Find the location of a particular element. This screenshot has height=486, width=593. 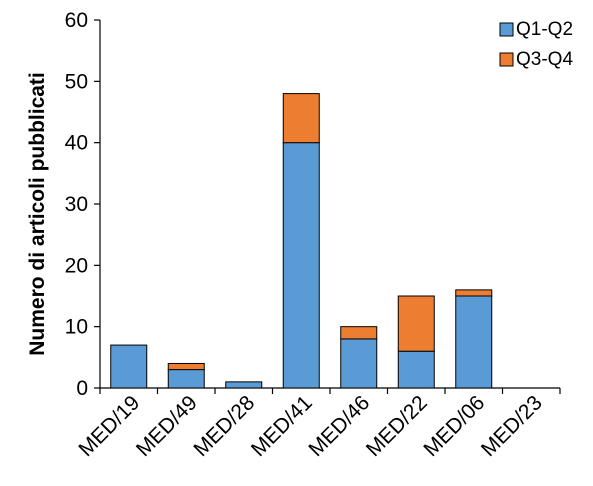

y-tick-label: 10 is located at coordinates (76, 327).